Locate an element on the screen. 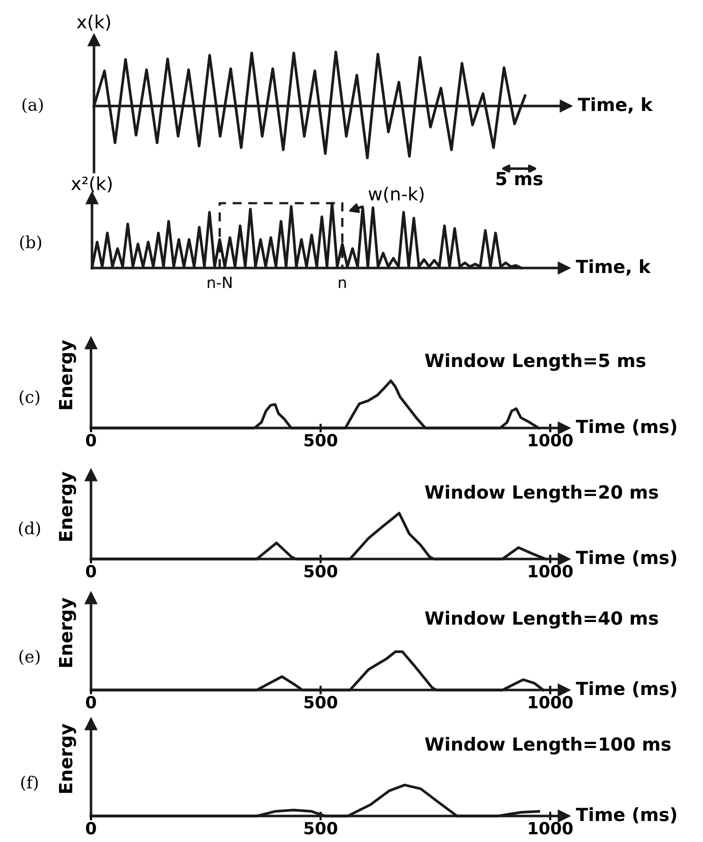 Image resolution: width=703 pixels, height=842 pixels. y-axis-title: x²(k) is located at coordinates (91, 184).